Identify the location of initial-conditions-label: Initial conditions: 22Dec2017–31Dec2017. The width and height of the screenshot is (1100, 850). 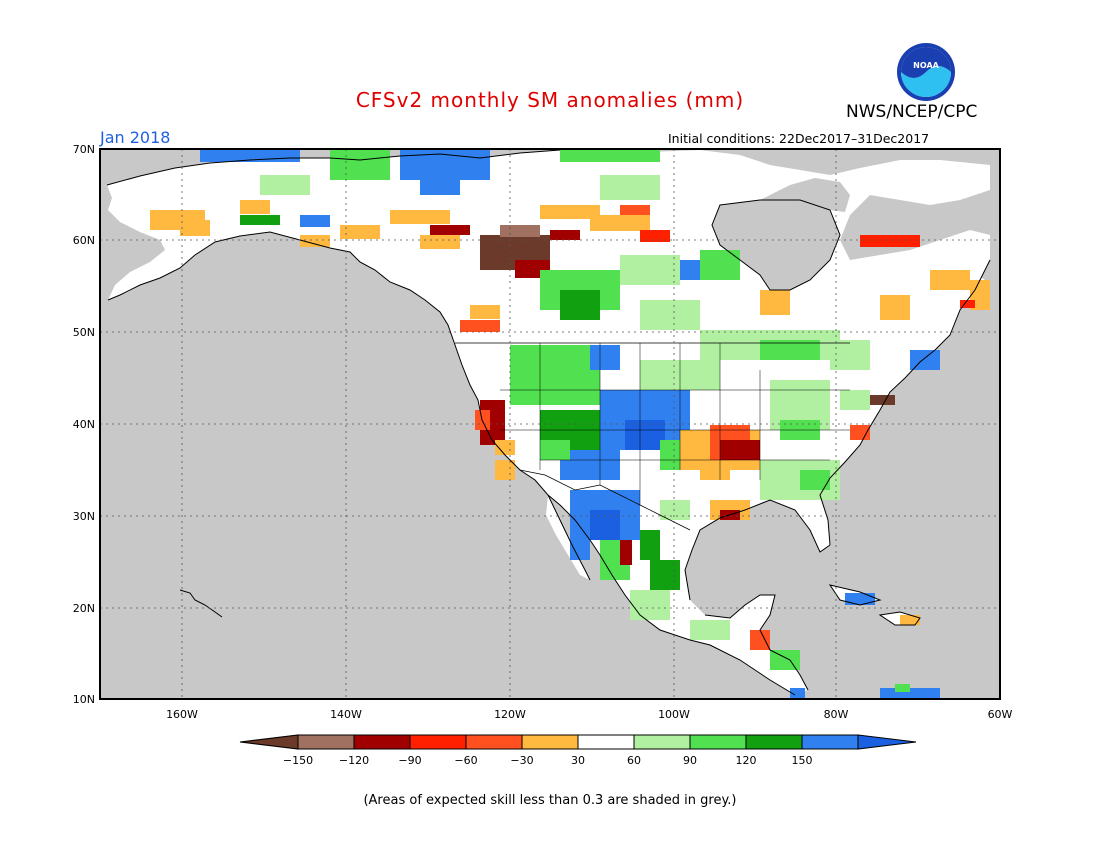
(799, 138).